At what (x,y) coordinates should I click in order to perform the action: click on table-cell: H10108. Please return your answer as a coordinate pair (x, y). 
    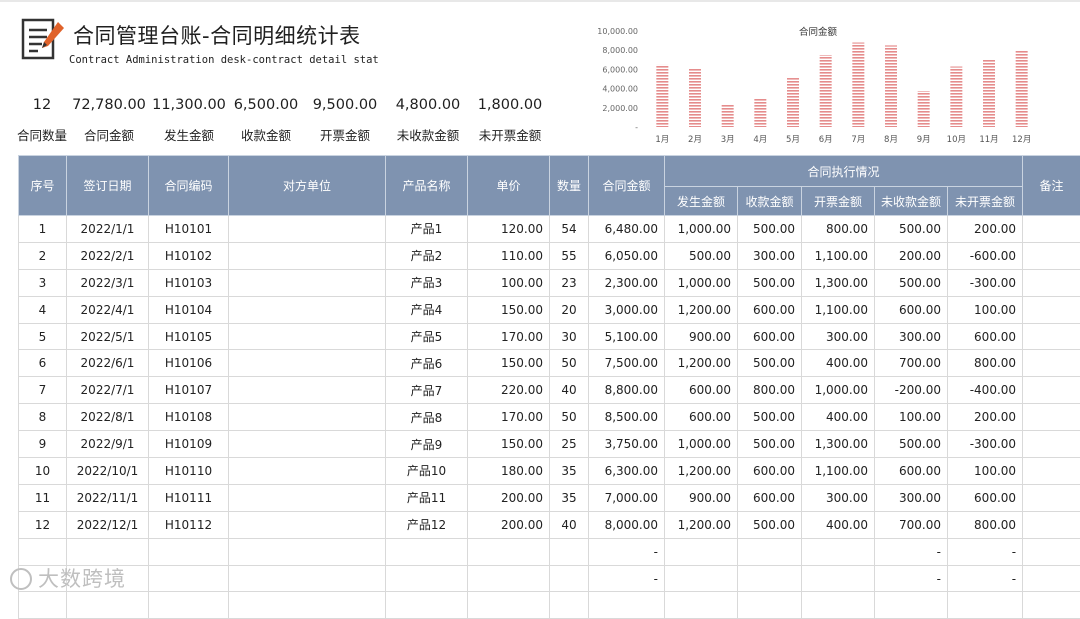
    Looking at the image, I should click on (189, 417).